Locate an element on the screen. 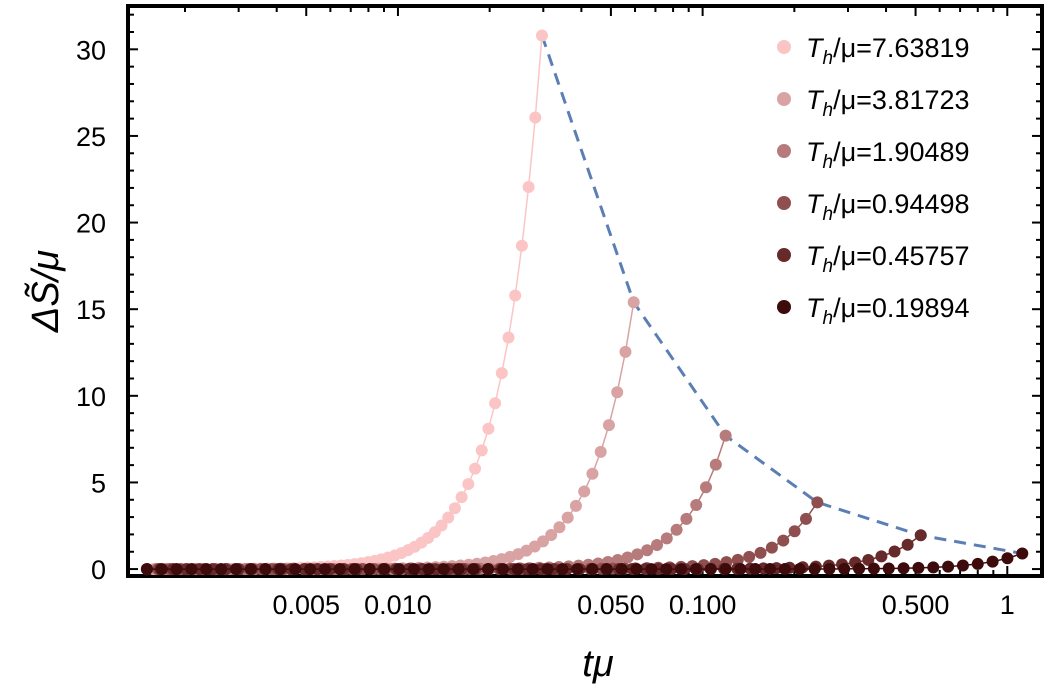  y-tick-label-6: 30 is located at coordinates (91, 50).